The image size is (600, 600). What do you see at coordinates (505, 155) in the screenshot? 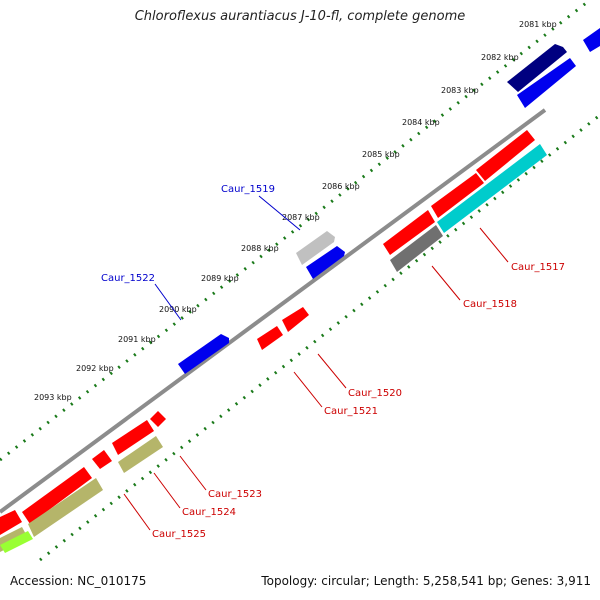
I see `gene-caur-1517-red` at bounding box center [505, 155].